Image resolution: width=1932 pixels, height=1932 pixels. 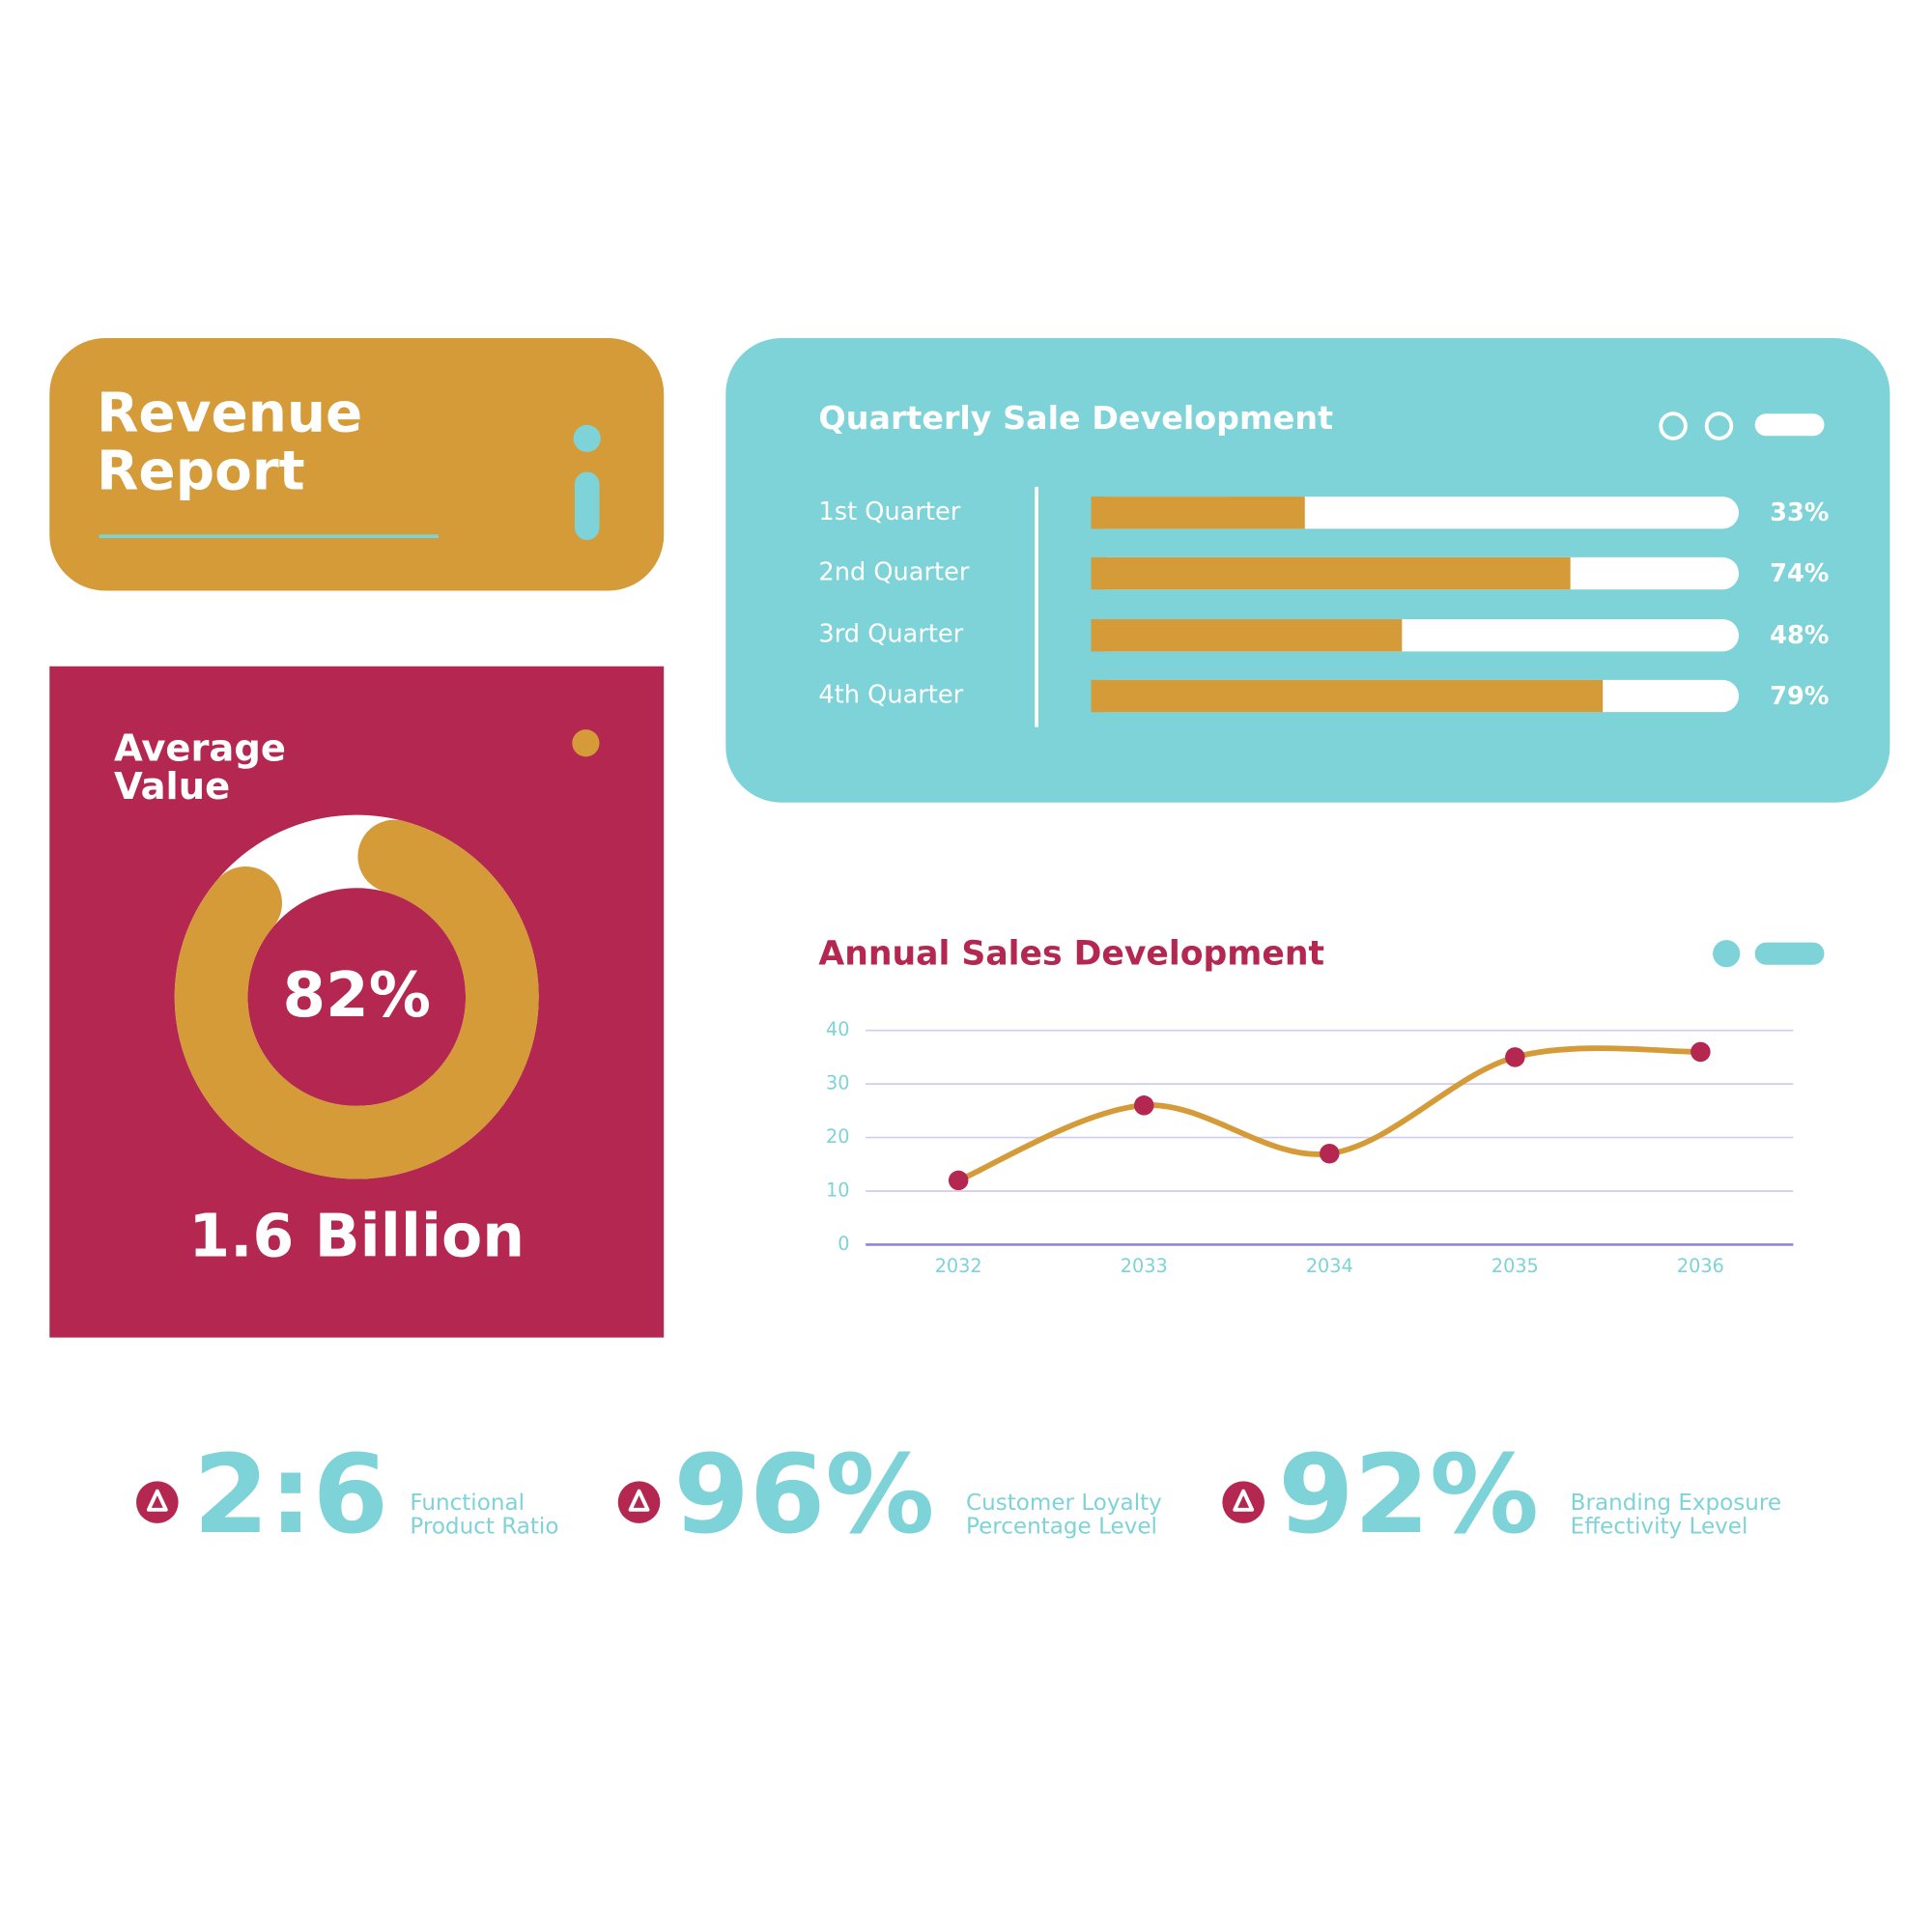 What do you see at coordinates (357, 464) in the screenshot?
I see `header-card` at bounding box center [357, 464].